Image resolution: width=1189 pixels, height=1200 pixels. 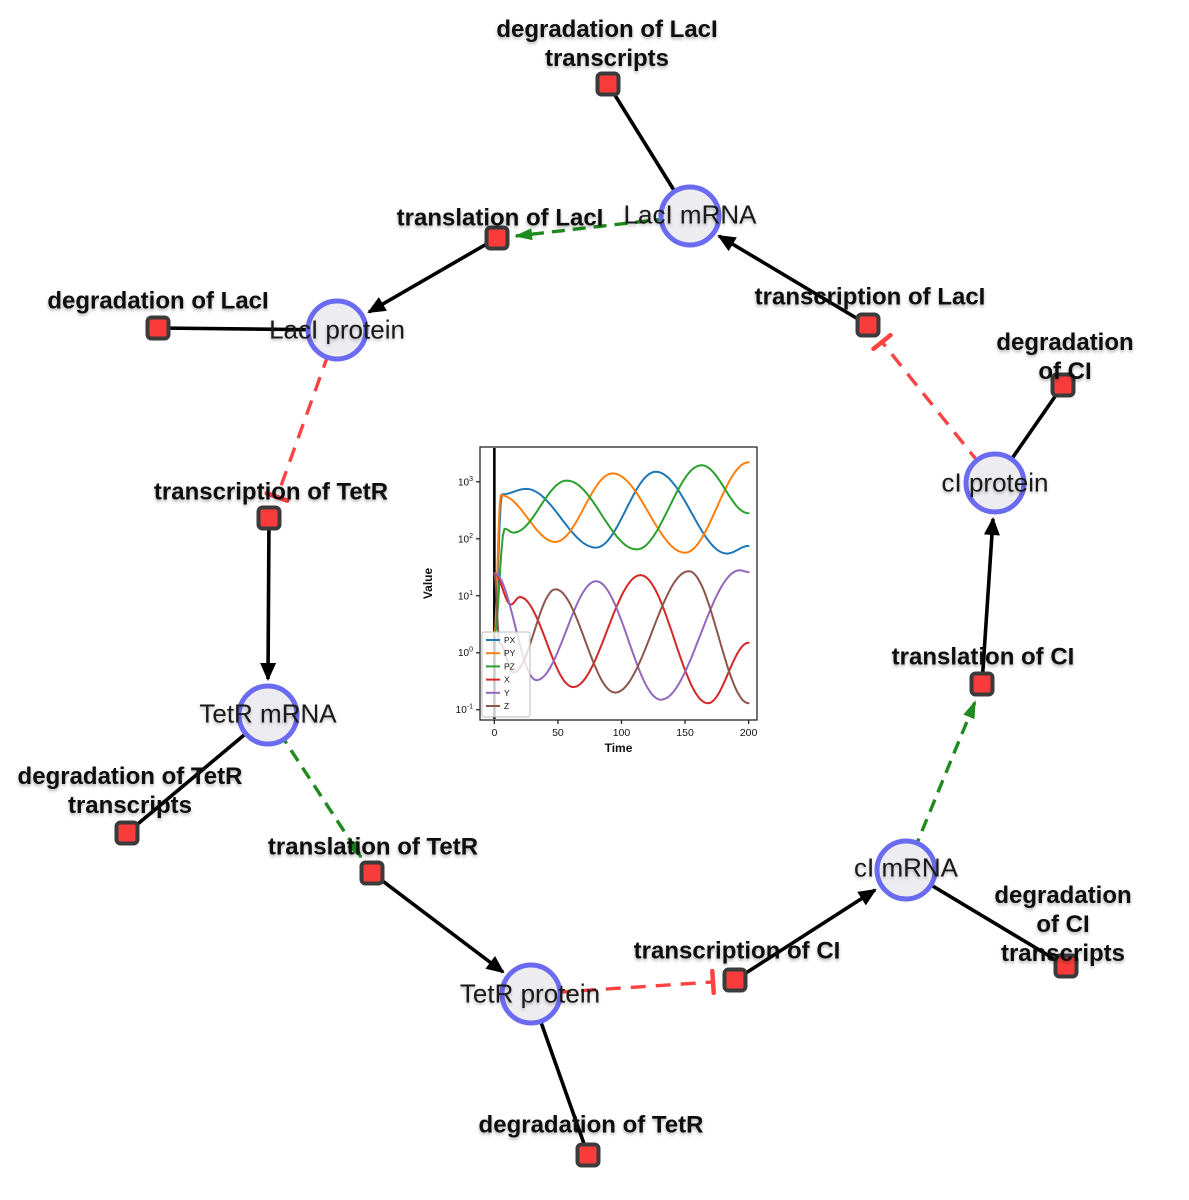 I want to click on svg-text: X, so click(x=507, y=680).